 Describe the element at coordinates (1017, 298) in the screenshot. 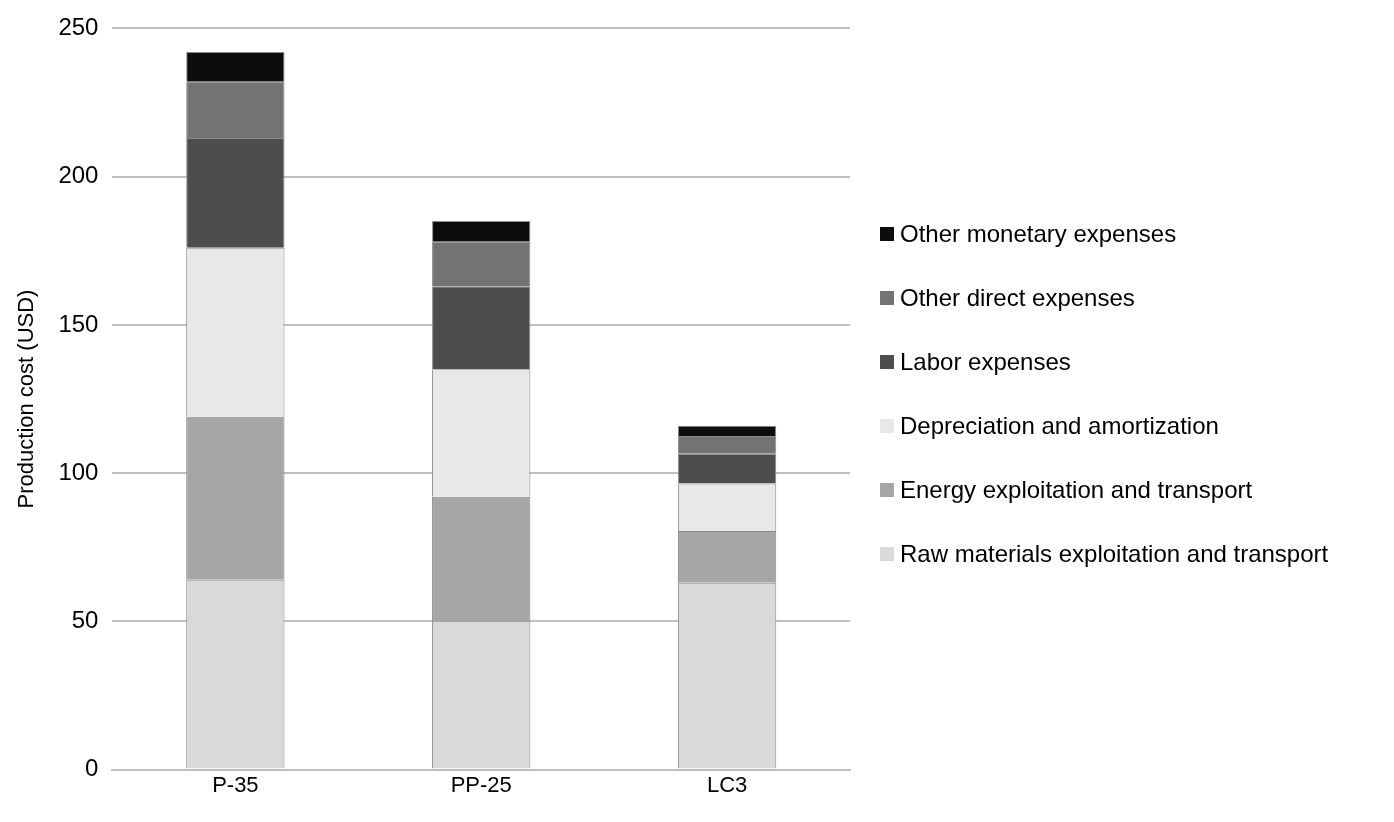

I see `legend-label: Other direct expenses` at that location.